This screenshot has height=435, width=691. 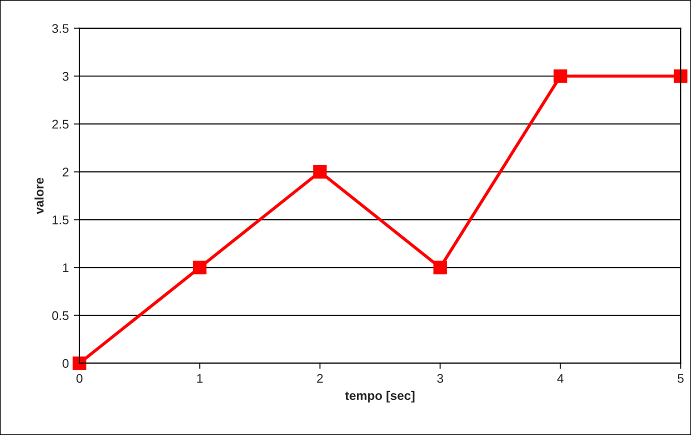 What do you see at coordinates (60, 315) in the screenshot?
I see `y-tick-label: 0.5` at bounding box center [60, 315].